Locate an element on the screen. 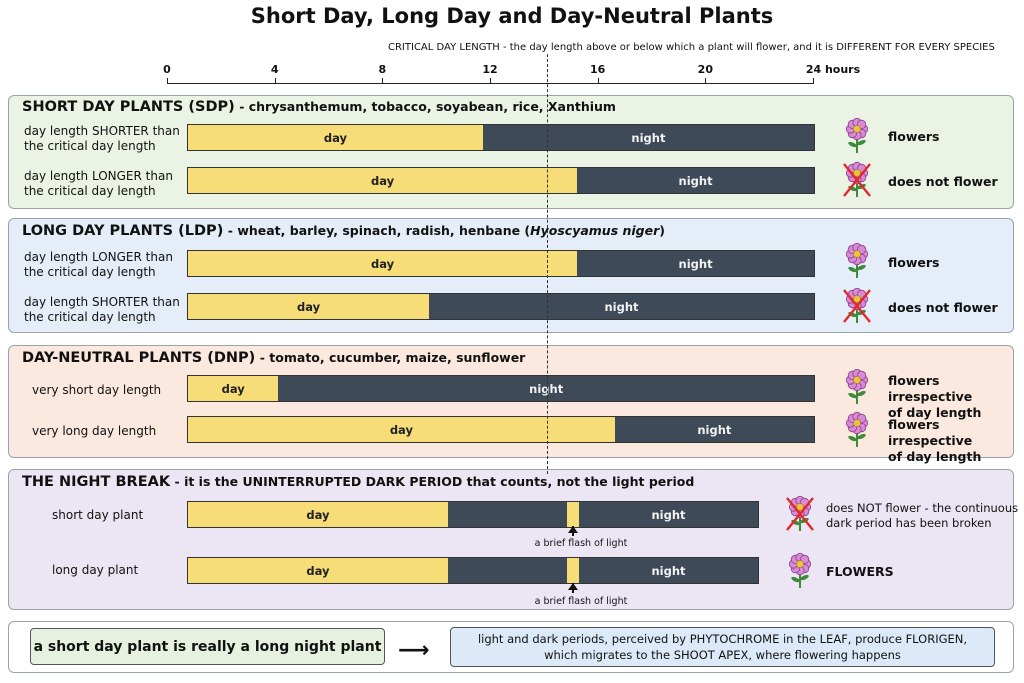 The height and width of the screenshot is (683, 1024). axis-tick-label: 4 is located at coordinates (274, 69).